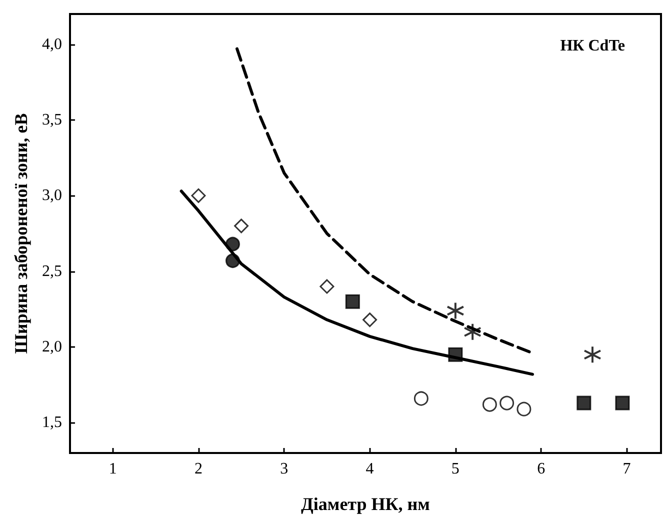 This screenshot has width=665, height=529. I want to click on y-axis-title: Ширина забороненої зони, еВ, so click(21, 233).